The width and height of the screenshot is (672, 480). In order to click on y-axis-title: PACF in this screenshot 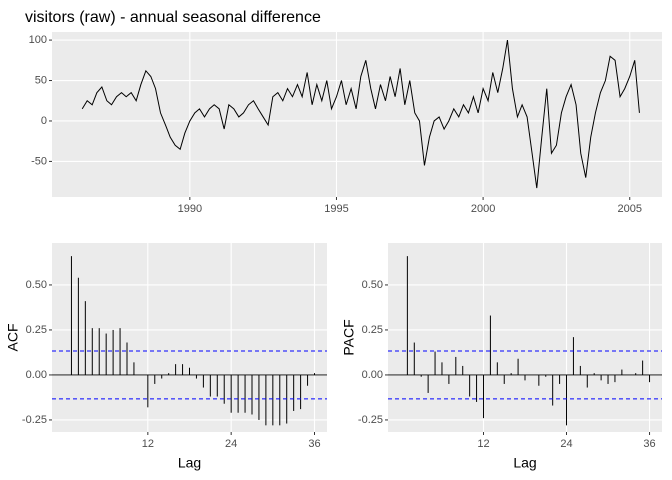, I will do `click(349, 337)`.